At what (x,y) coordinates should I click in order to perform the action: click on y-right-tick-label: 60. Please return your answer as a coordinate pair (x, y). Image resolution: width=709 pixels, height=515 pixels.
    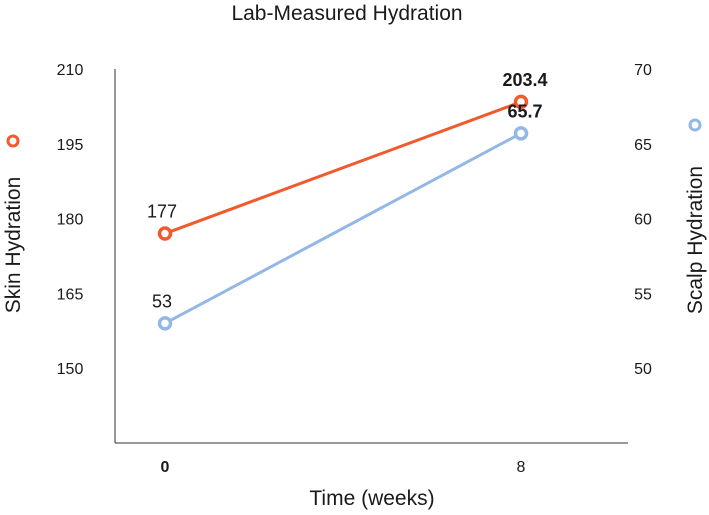
    Looking at the image, I should click on (643, 220).